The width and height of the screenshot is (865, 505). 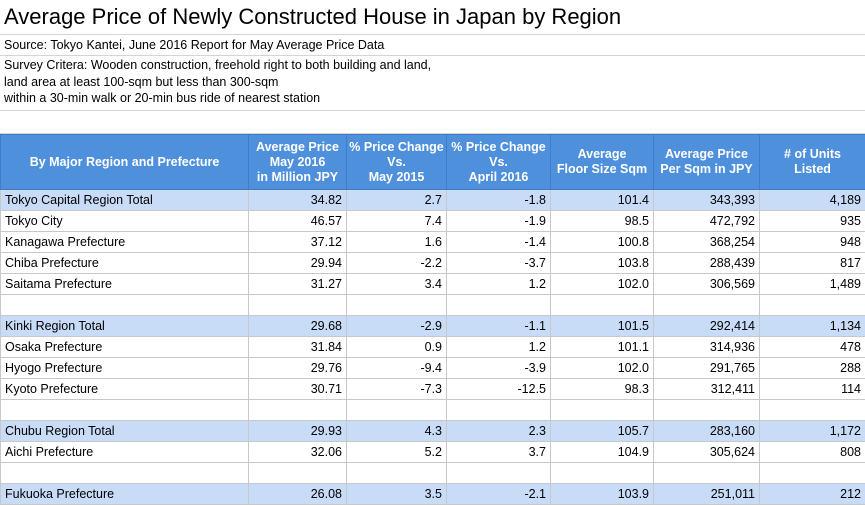 What do you see at coordinates (298, 263) in the screenshot?
I see `avg-price-cell: 29.94` at bounding box center [298, 263].